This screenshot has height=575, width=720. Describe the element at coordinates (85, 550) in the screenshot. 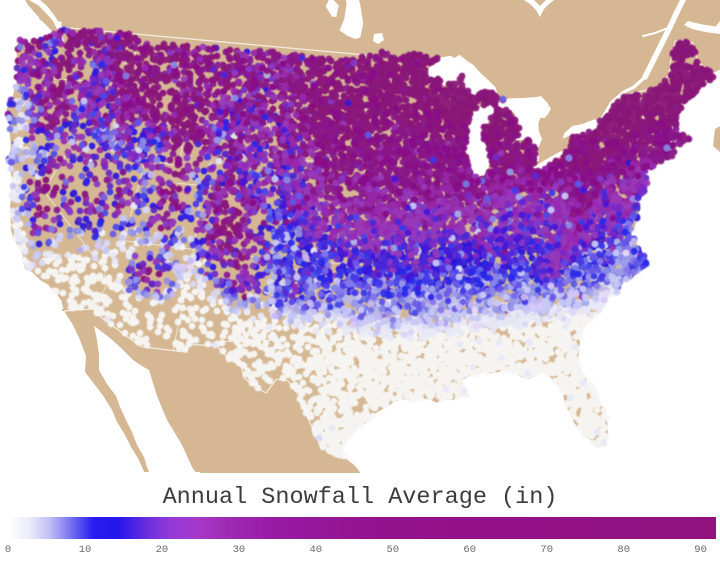

I see `svg-text: 10` at that location.